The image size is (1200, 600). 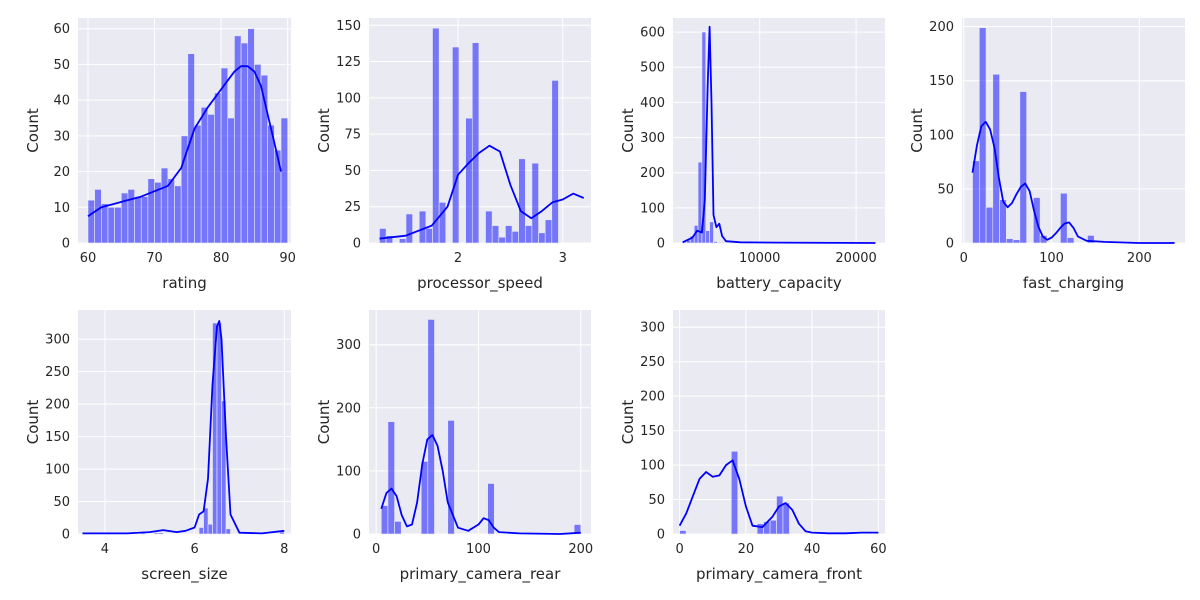 I want to click on x-tick-label: 100, so click(x=478, y=549).